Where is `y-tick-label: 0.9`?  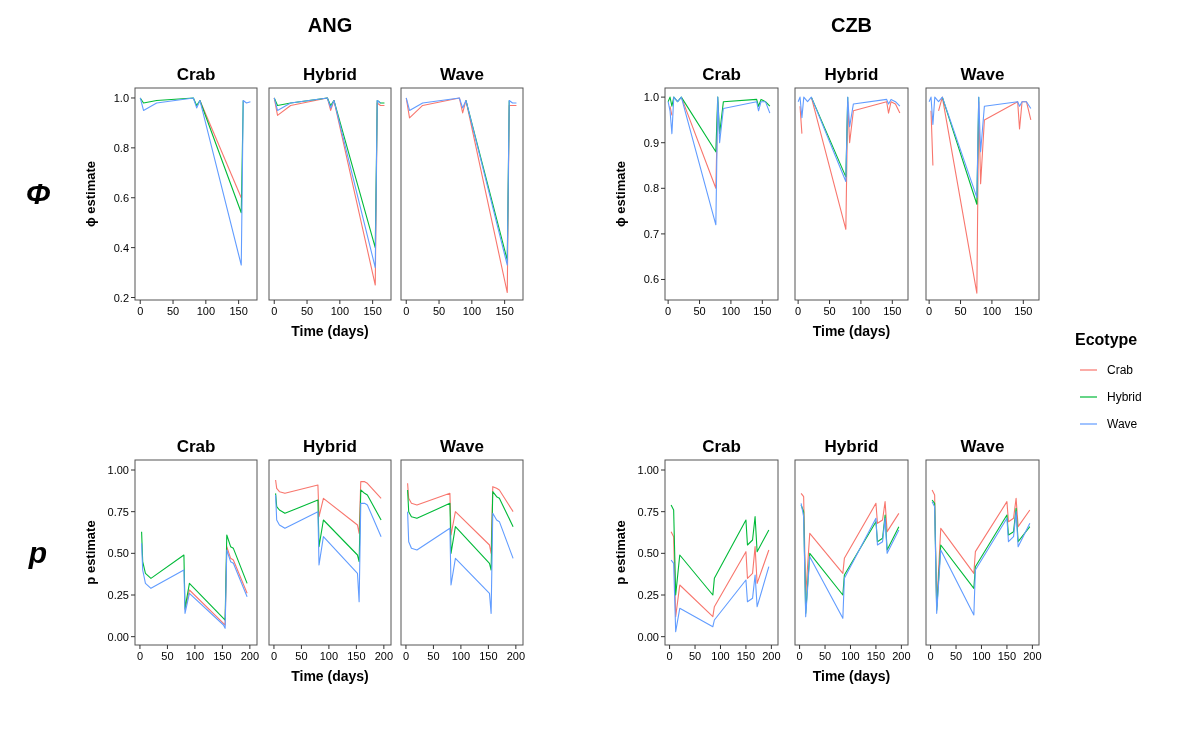
y-tick-label: 0.9 is located at coordinates (651, 142).